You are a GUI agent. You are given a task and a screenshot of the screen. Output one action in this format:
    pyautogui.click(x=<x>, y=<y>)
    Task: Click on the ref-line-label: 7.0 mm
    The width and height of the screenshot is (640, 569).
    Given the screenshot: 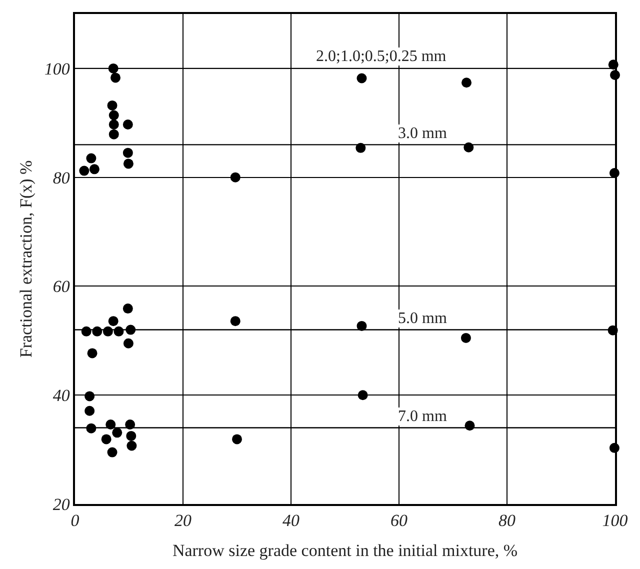 What is the action you would take?
    pyautogui.click(x=423, y=416)
    